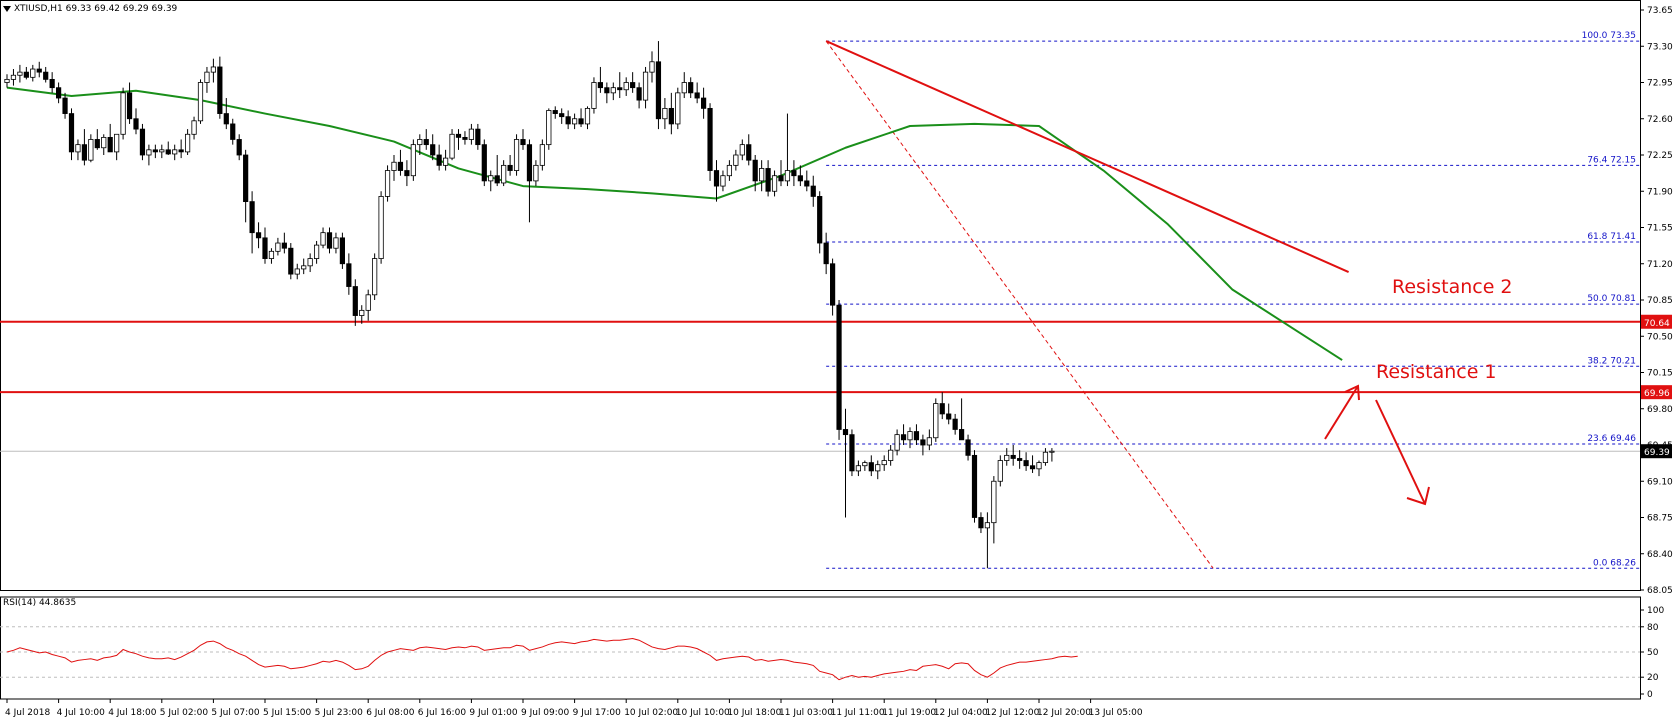  I want to click on resistance-1-annotation: Resistance 1, so click(1436, 372).